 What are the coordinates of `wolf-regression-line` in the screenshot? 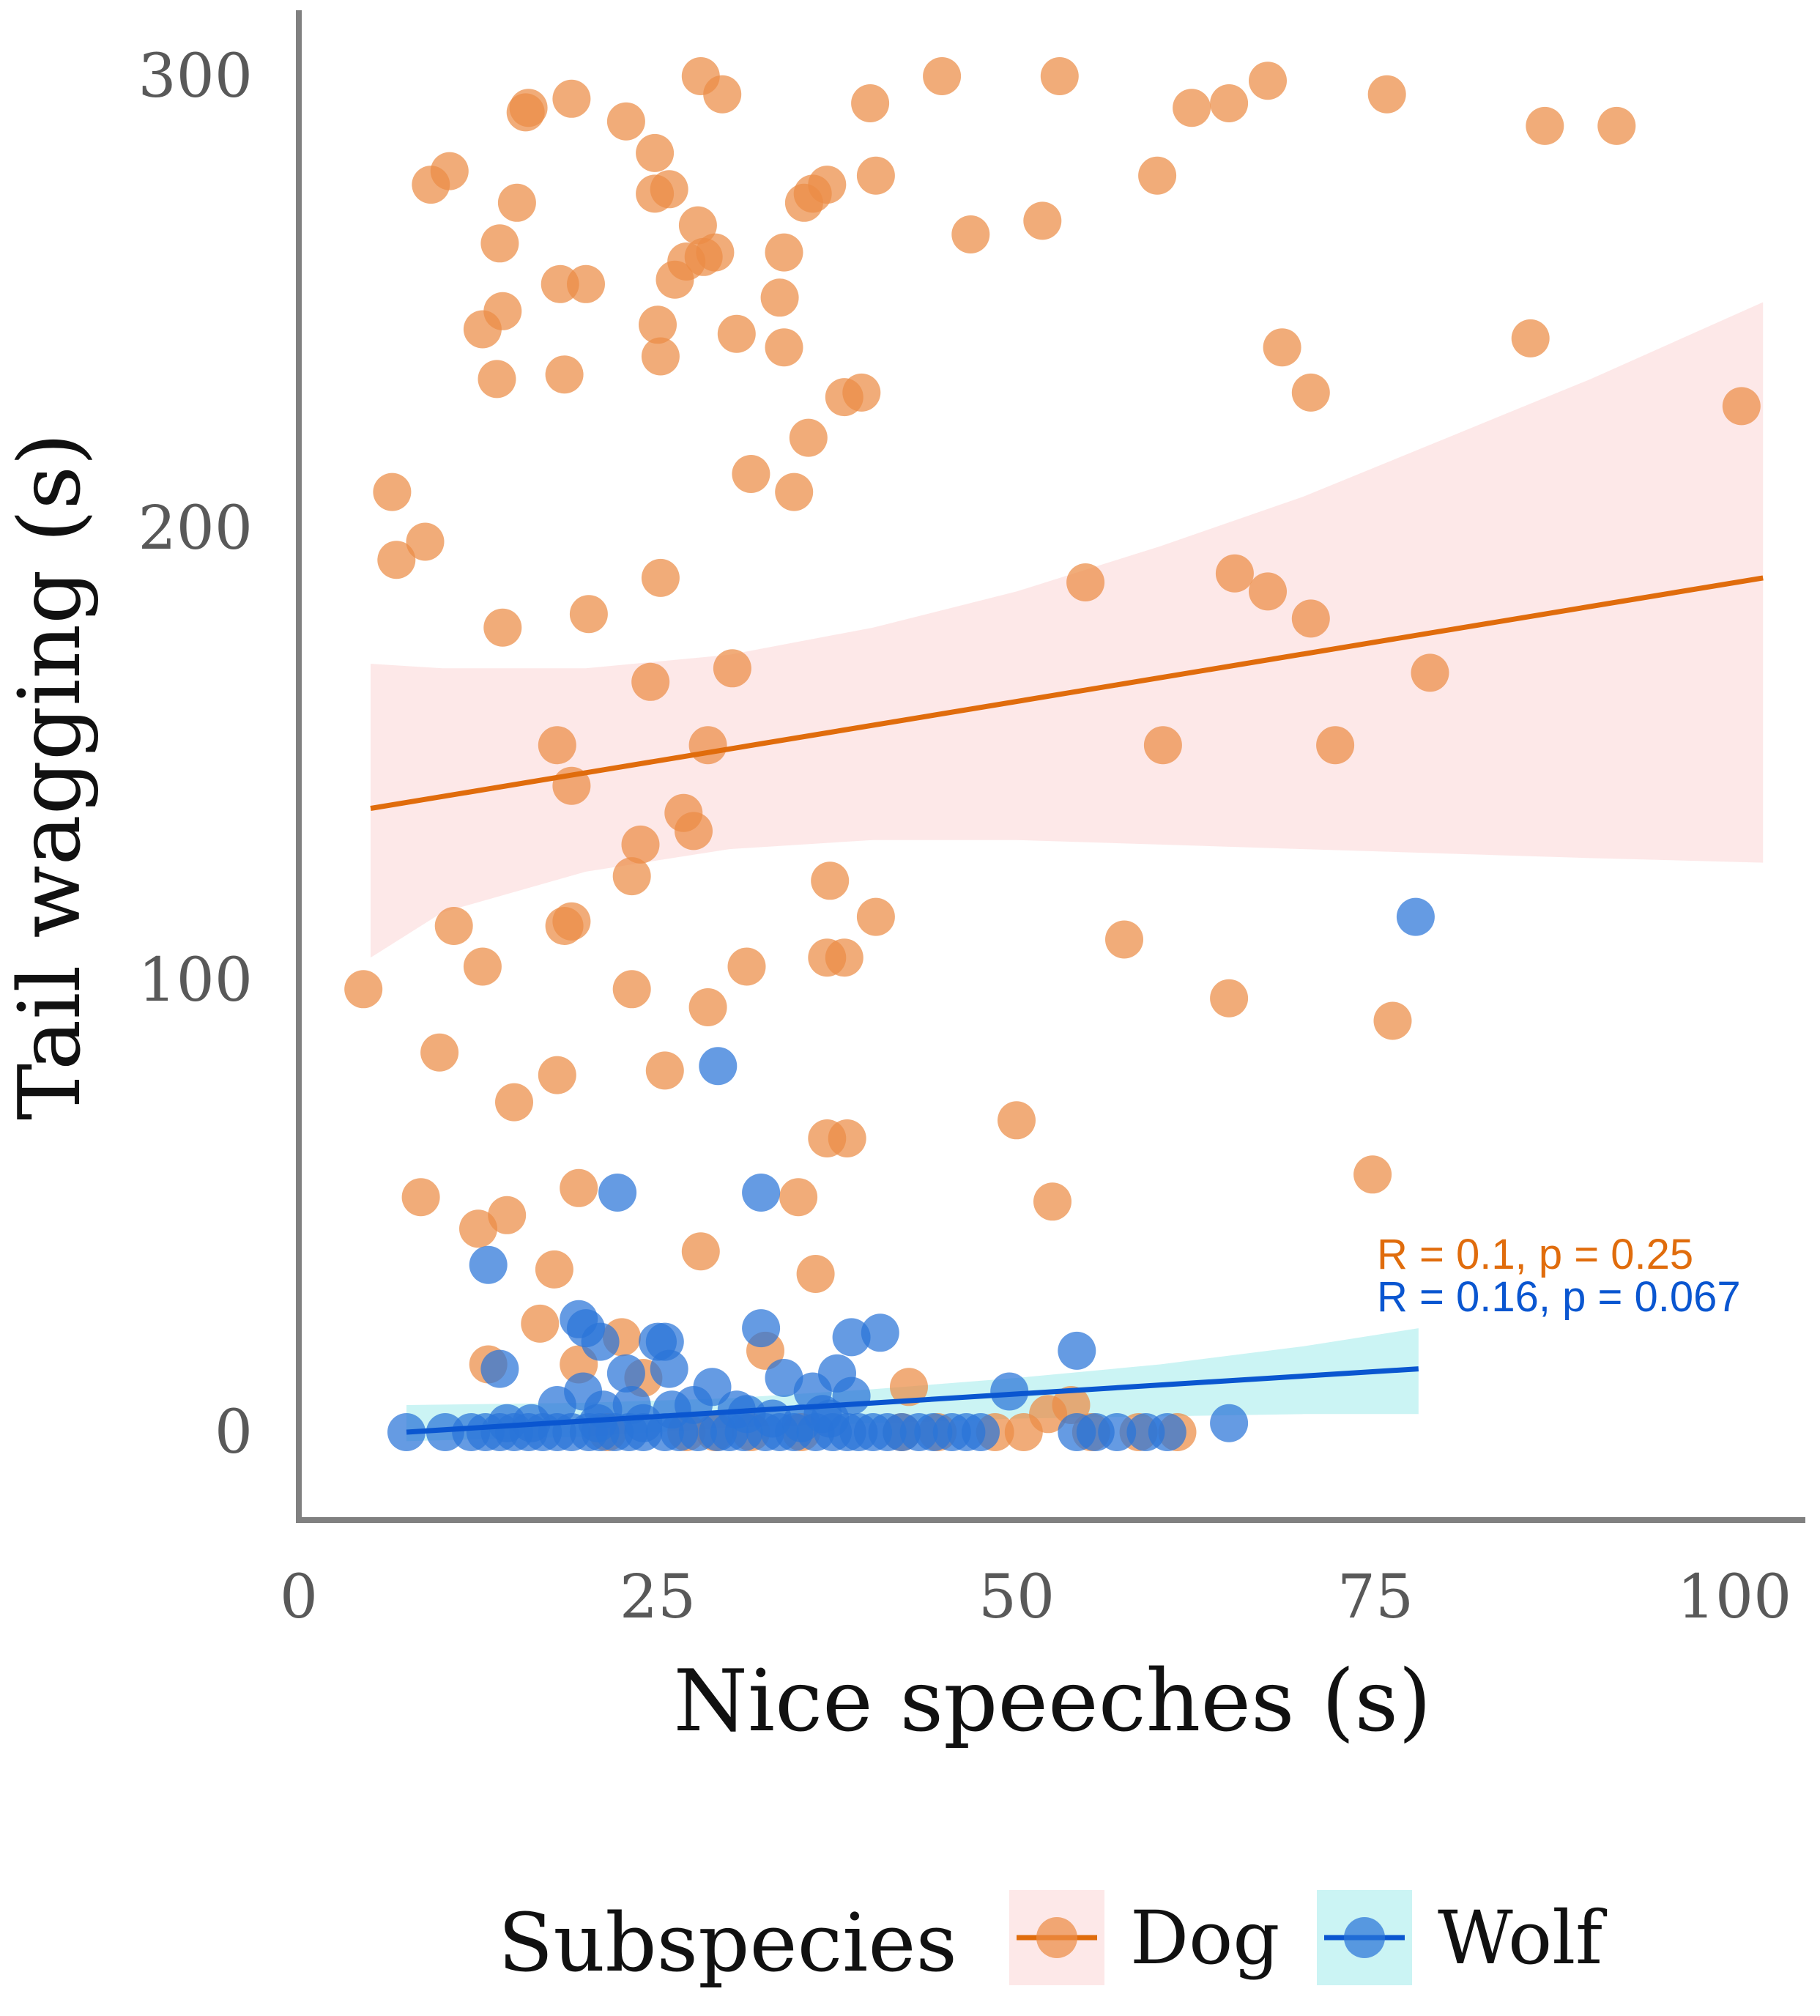 It's located at (913, 1400).